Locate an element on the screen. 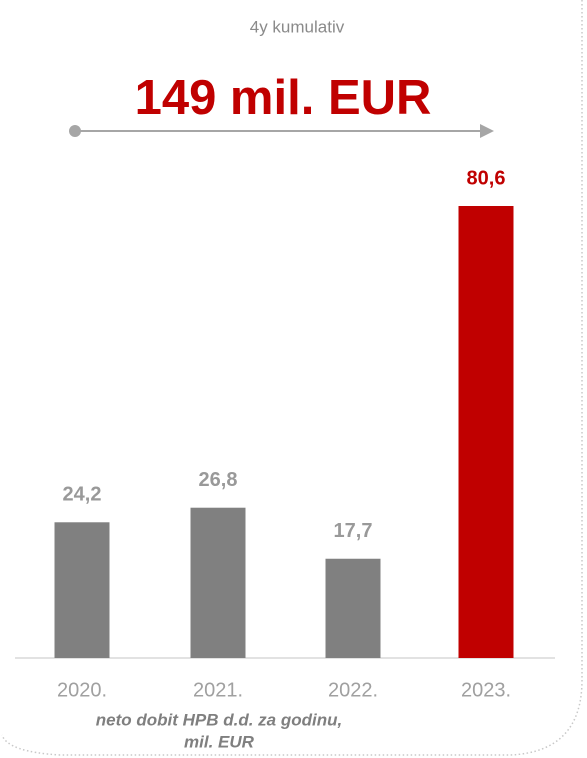 Image resolution: width=587 pixels, height=758 pixels. arrow-head is located at coordinates (487, 131).